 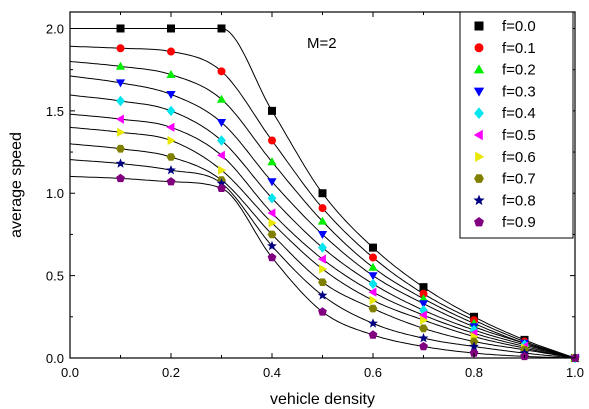 I want to click on x-tick-label: 0.4, so click(x=272, y=372).